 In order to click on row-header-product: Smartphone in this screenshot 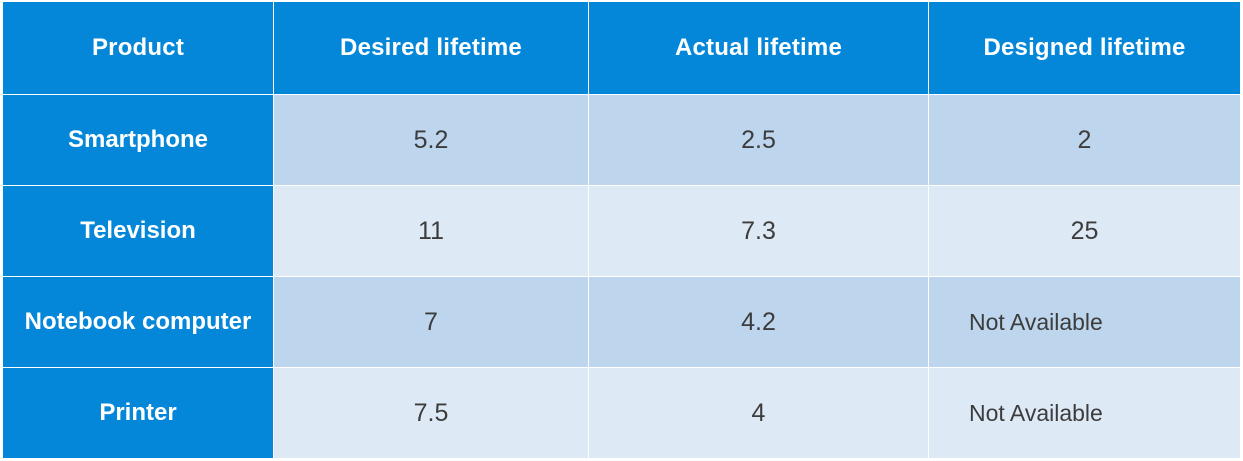, I will do `click(138, 140)`.